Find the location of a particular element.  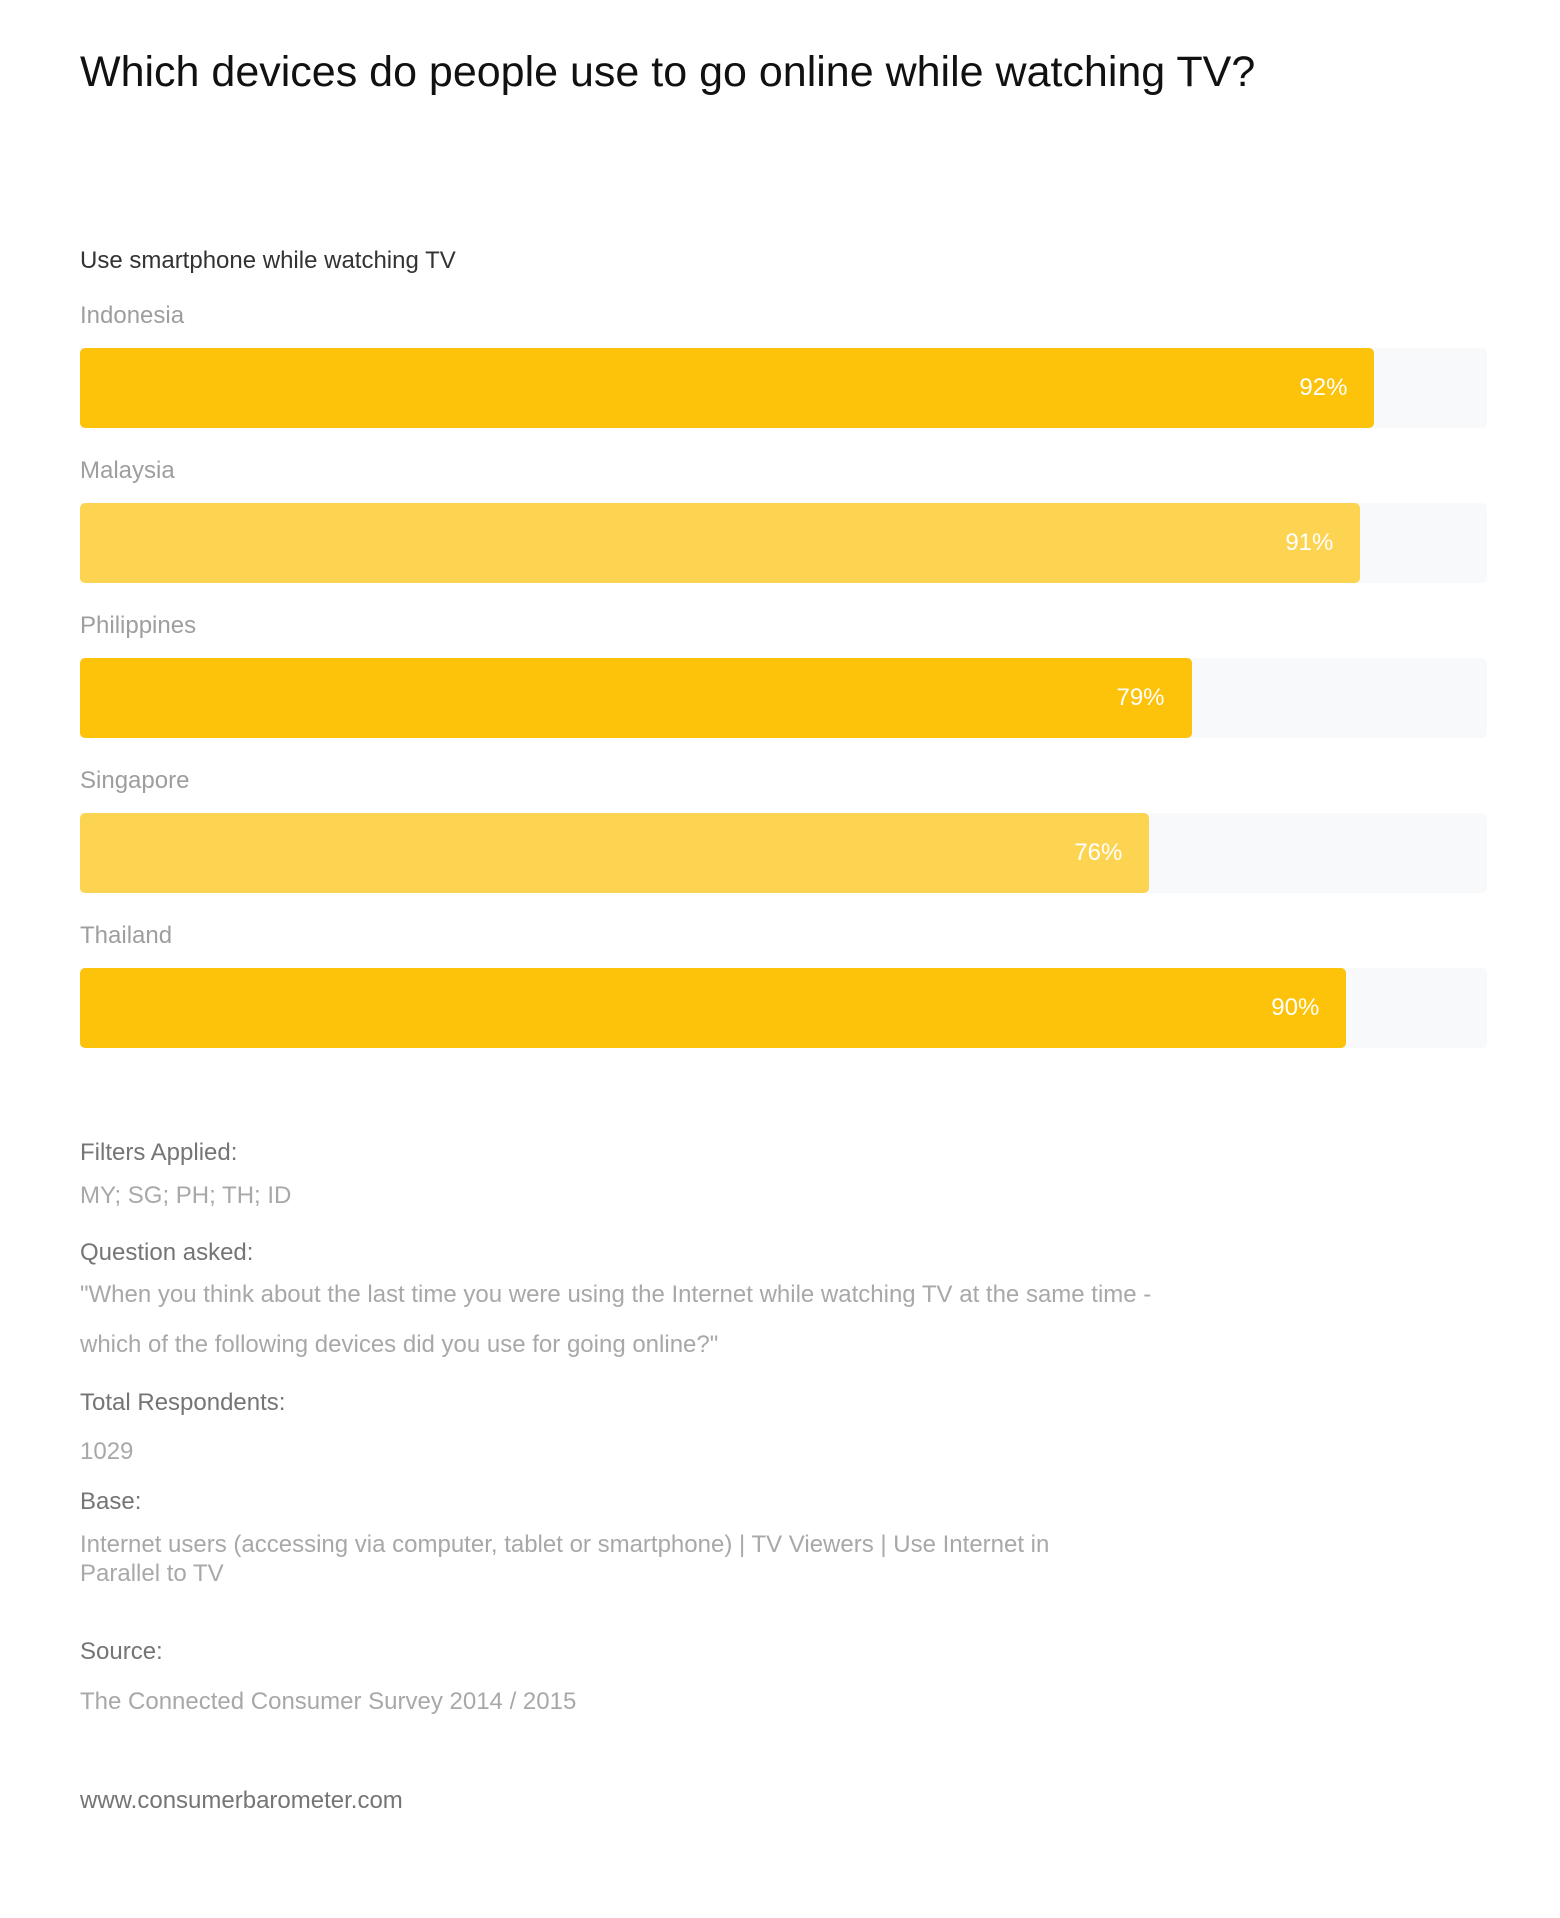

category-label: Philippines is located at coordinates (138, 625).